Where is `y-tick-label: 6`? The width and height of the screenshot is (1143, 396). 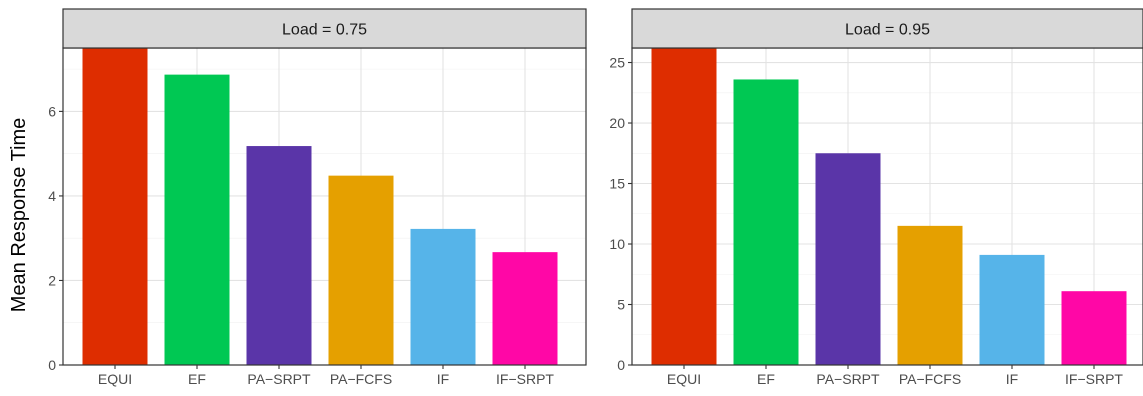 y-tick-label: 6 is located at coordinates (52, 111).